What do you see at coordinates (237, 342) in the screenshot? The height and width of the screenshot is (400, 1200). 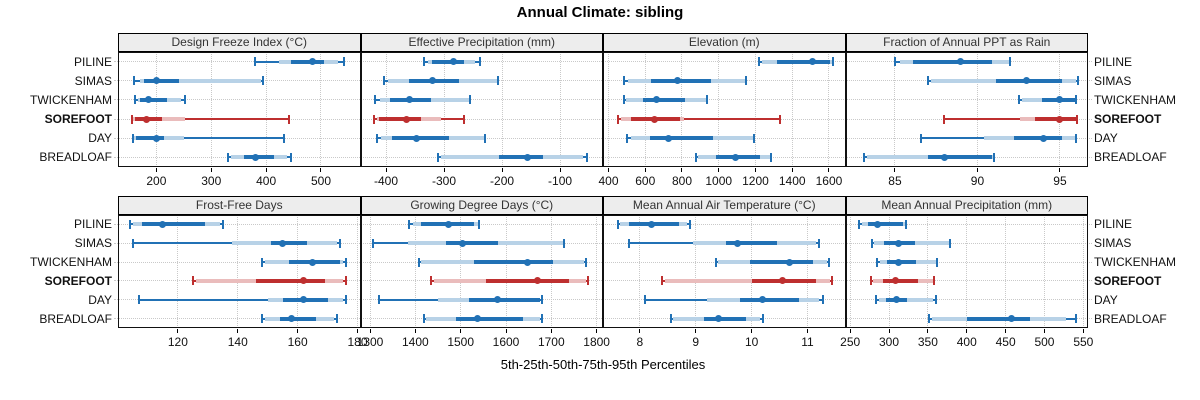 I see `tick-label: 140` at bounding box center [237, 342].